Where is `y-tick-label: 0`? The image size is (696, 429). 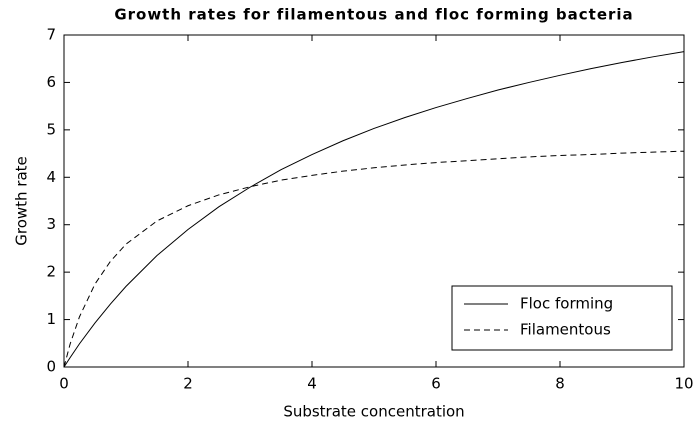 y-tick-label: 0 is located at coordinates (51, 367).